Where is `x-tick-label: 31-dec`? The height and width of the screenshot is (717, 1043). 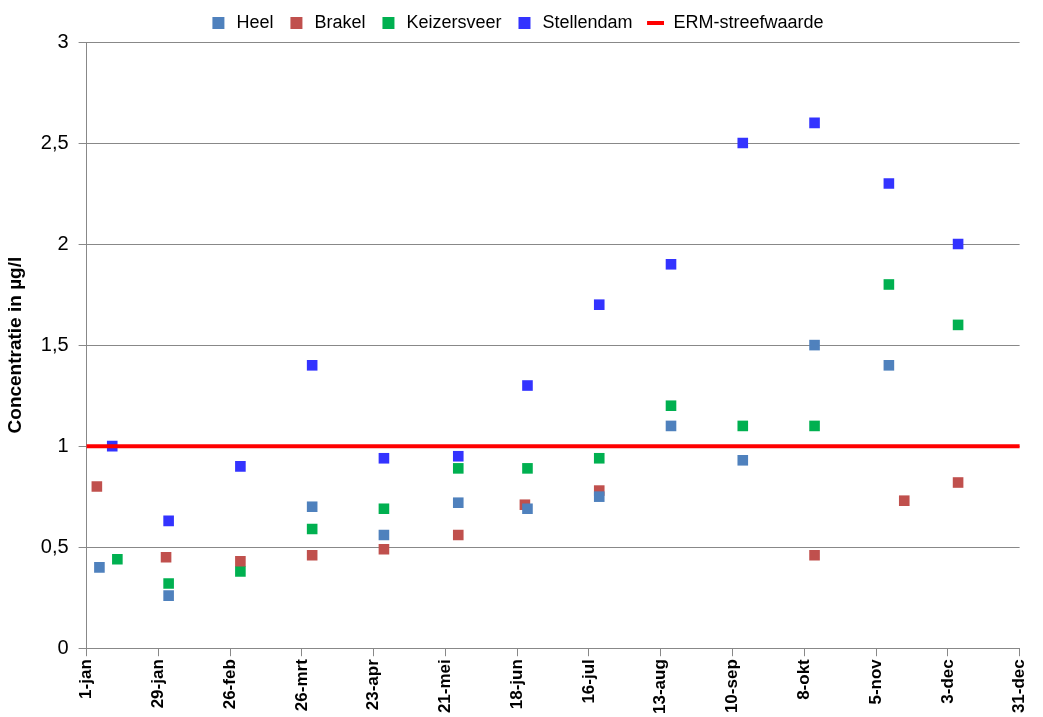
x-tick-label: 31-dec is located at coordinates (1019, 686).